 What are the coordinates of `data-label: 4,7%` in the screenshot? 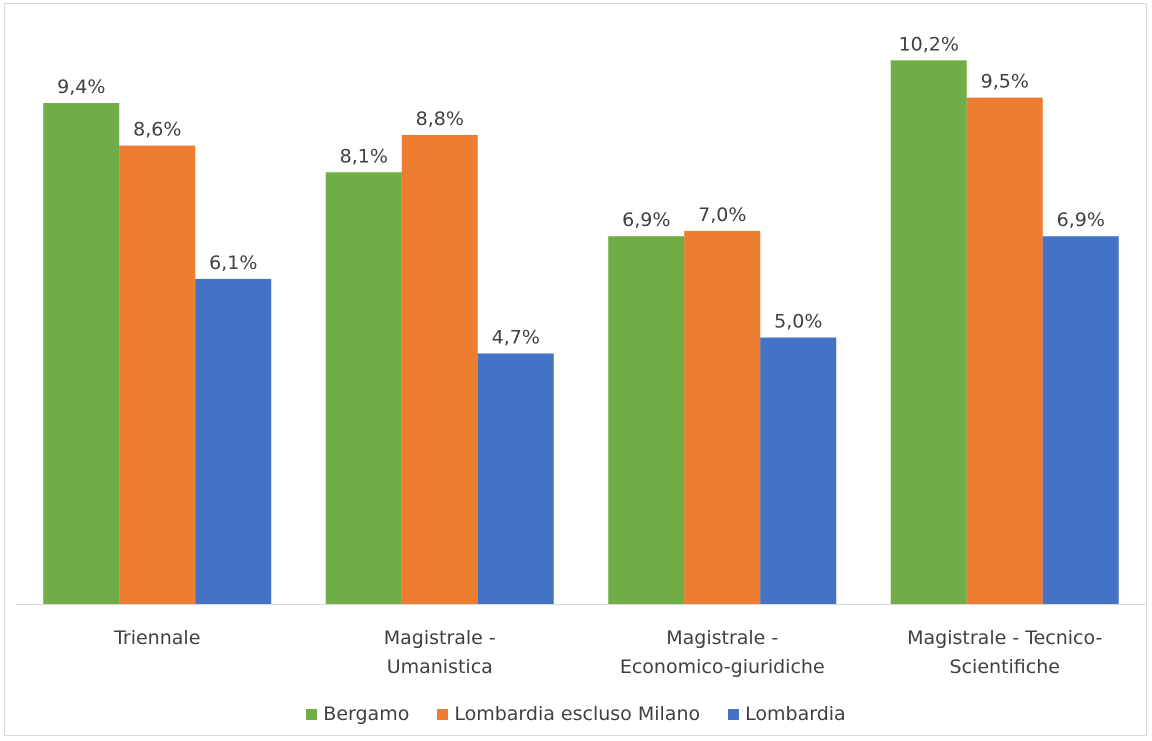 It's located at (516, 337).